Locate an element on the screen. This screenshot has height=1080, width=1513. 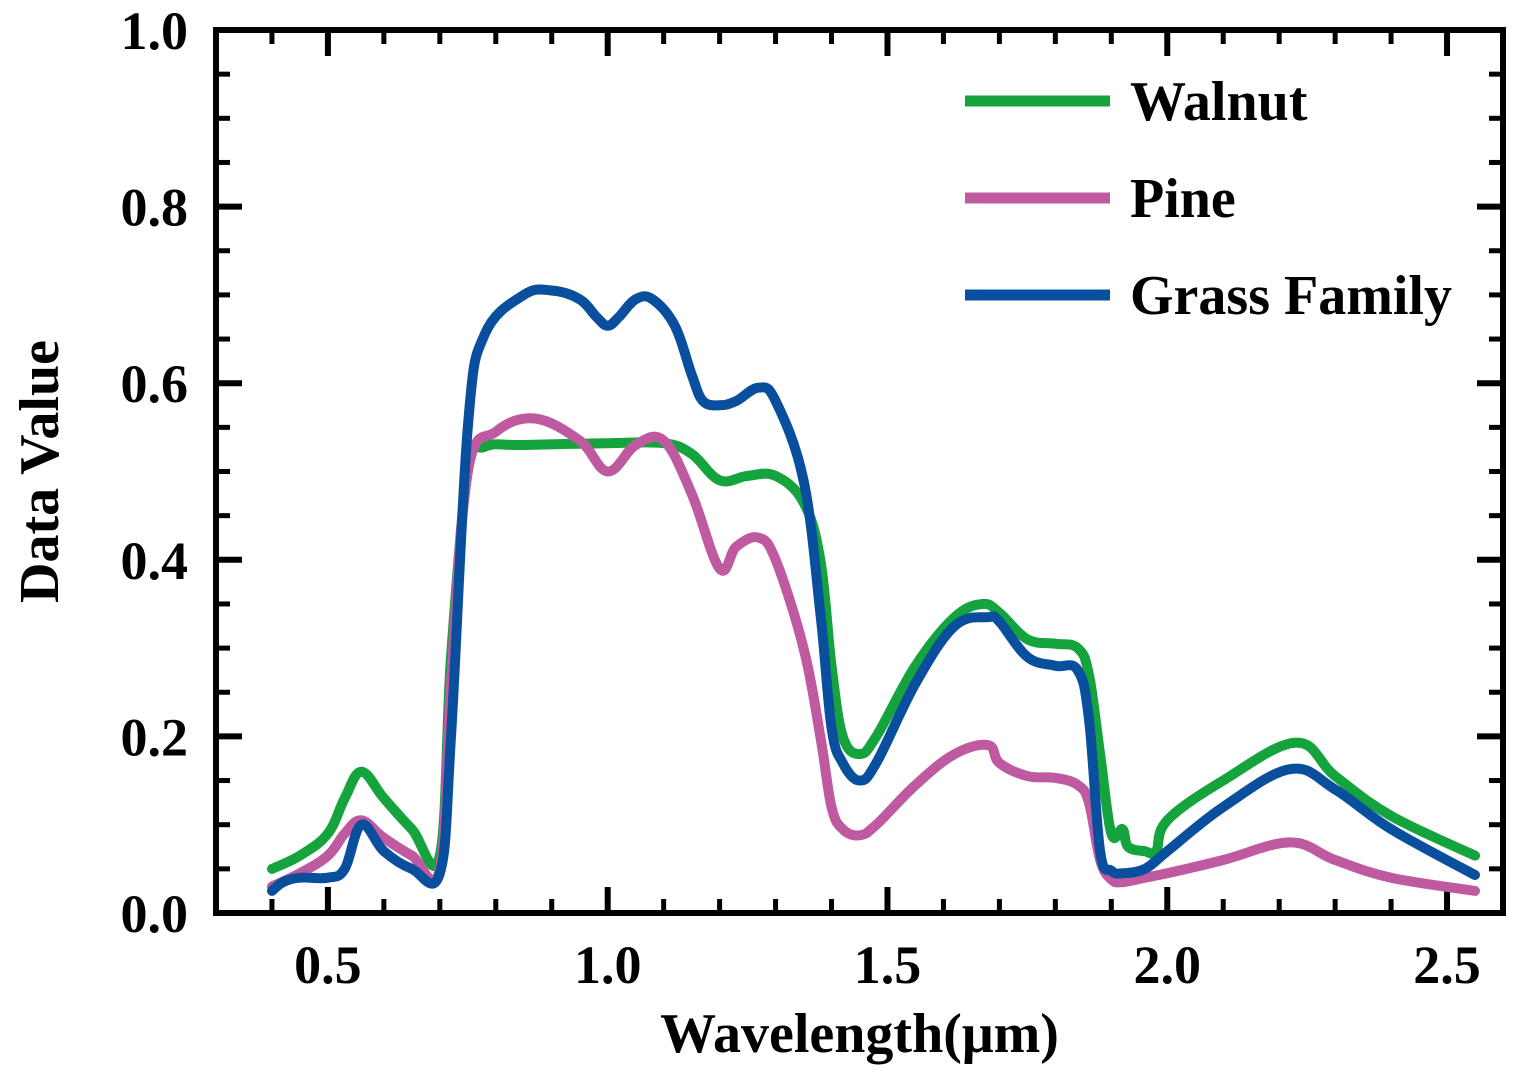
y-tick-label: 0.8 is located at coordinates (155, 208).